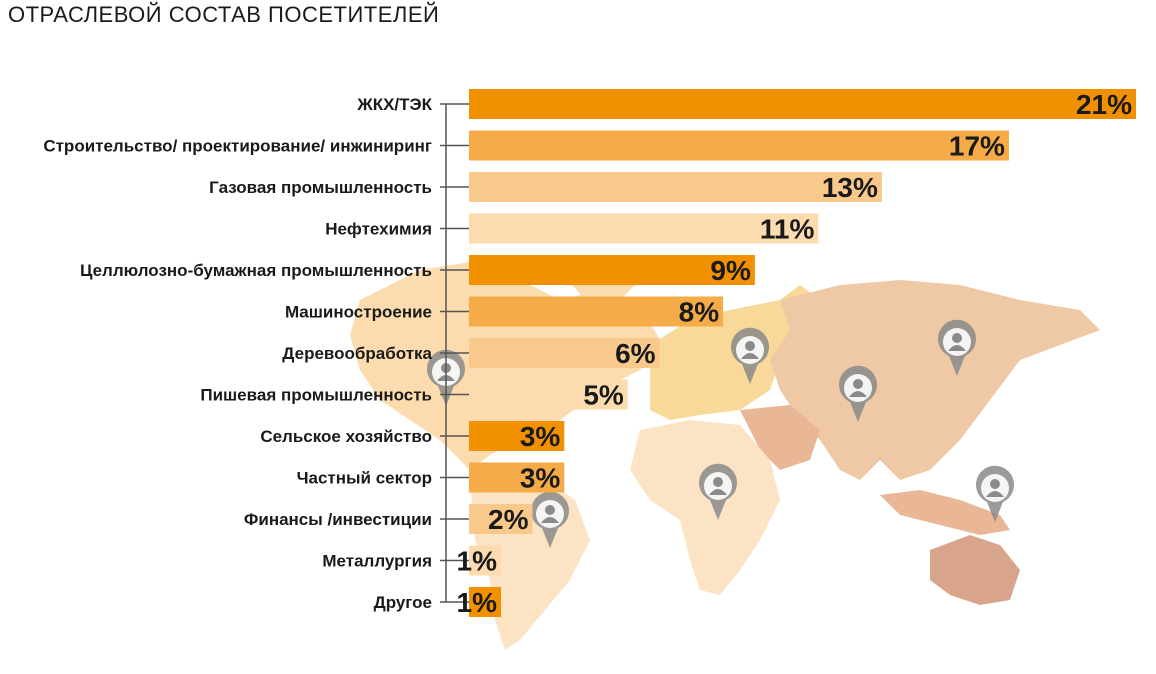 This screenshot has height=674, width=1156. What do you see at coordinates (730, 270) in the screenshot?
I see `value-label: 9%` at bounding box center [730, 270].